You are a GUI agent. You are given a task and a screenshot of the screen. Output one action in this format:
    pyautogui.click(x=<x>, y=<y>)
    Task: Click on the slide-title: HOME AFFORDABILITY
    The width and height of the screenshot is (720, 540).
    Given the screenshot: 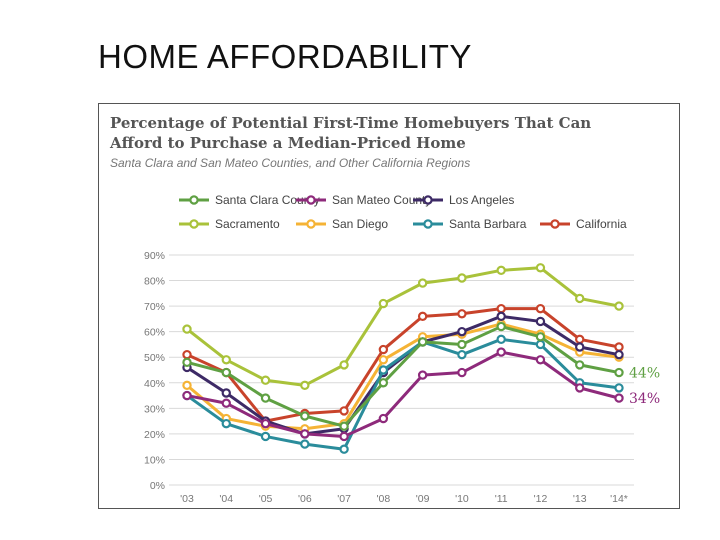 What is the action you would take?
    pyautogui.click(x=285, y=56)
    